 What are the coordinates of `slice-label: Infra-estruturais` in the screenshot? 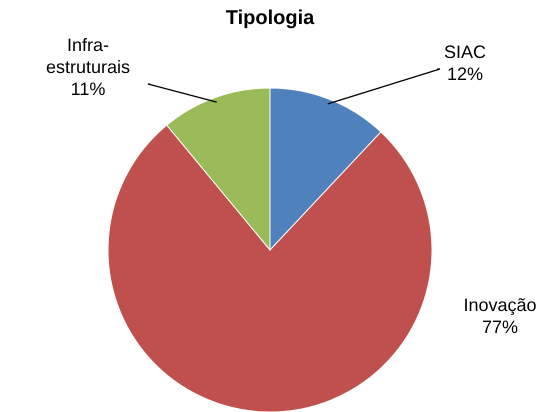 It's located at (88, 56).